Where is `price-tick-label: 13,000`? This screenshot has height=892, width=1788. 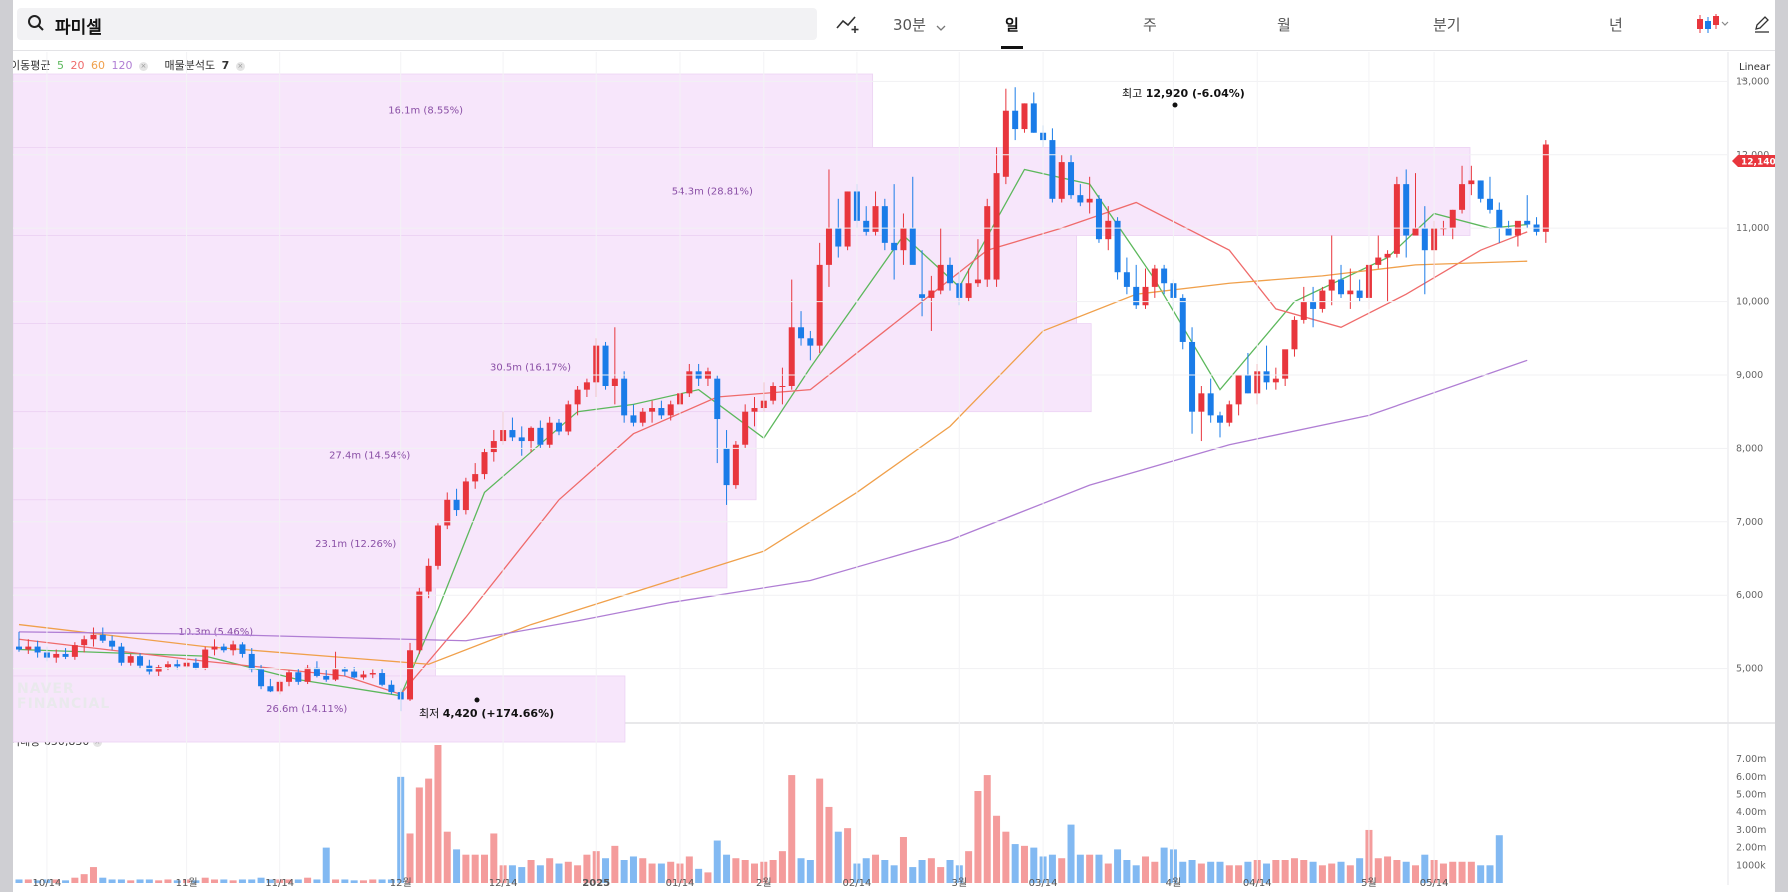 price-tick-label: 13,000 is located at coordinates (1752, 81).